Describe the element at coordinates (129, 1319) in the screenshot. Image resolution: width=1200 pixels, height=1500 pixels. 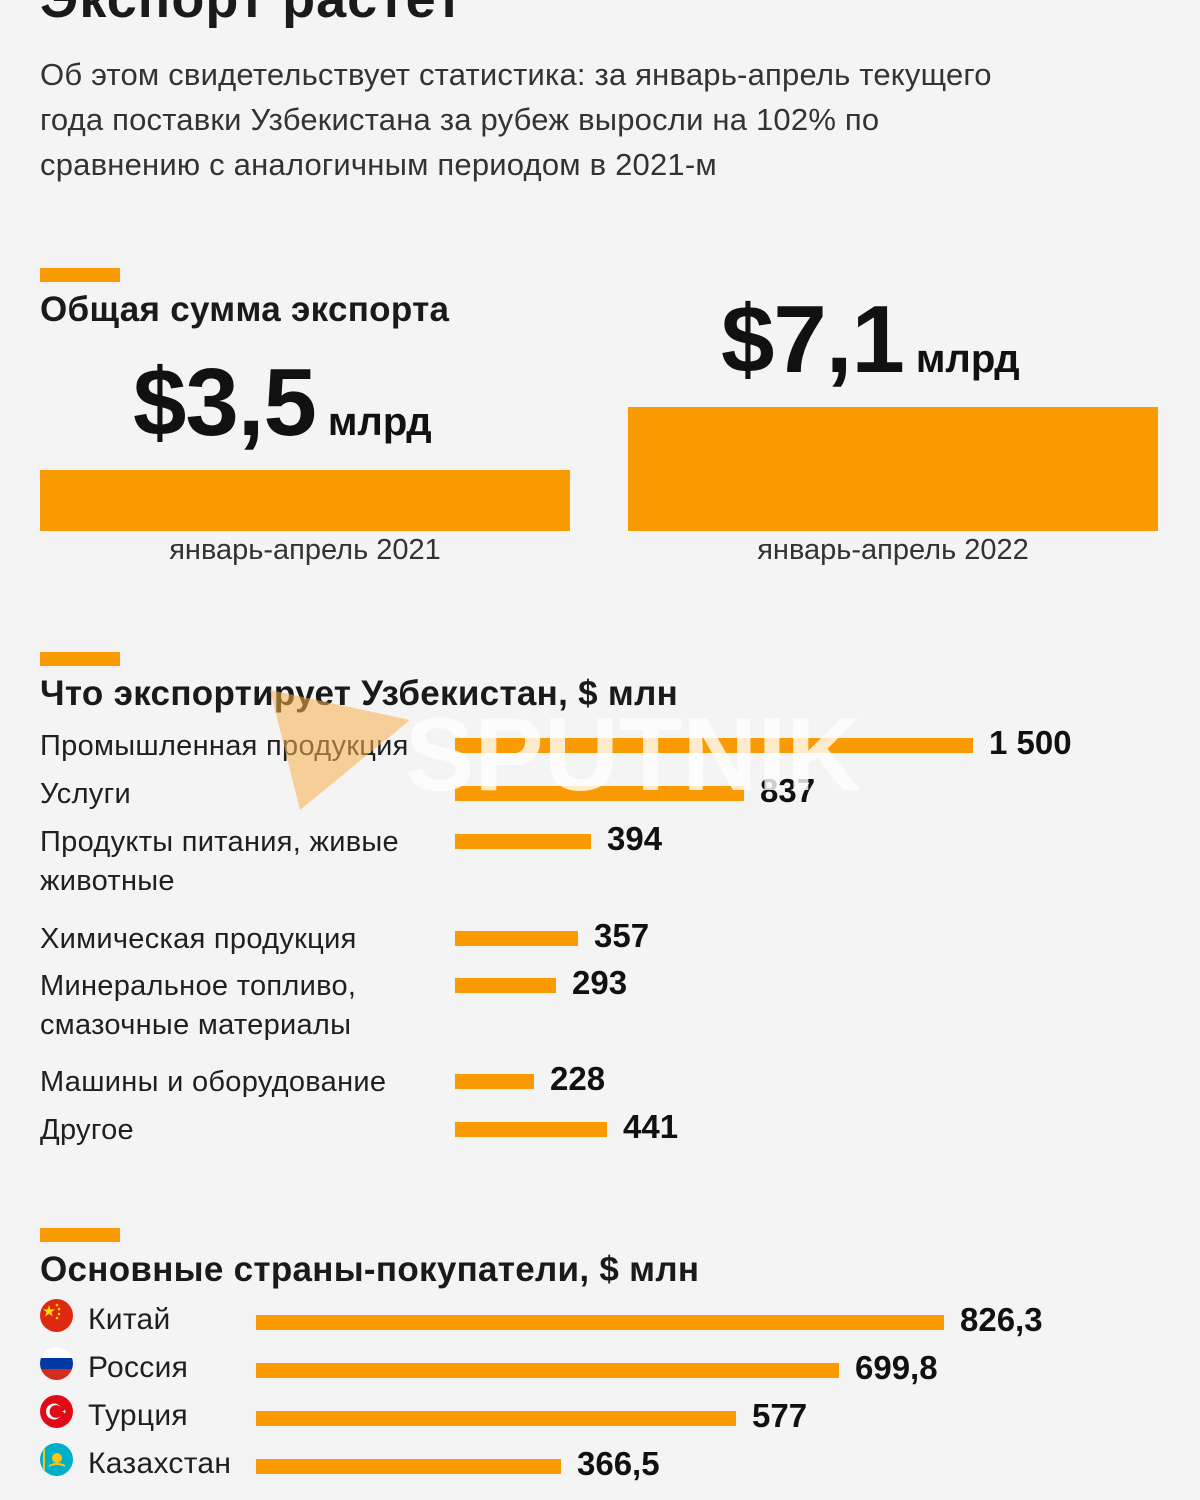
I see `country-label: Китай` at that location.